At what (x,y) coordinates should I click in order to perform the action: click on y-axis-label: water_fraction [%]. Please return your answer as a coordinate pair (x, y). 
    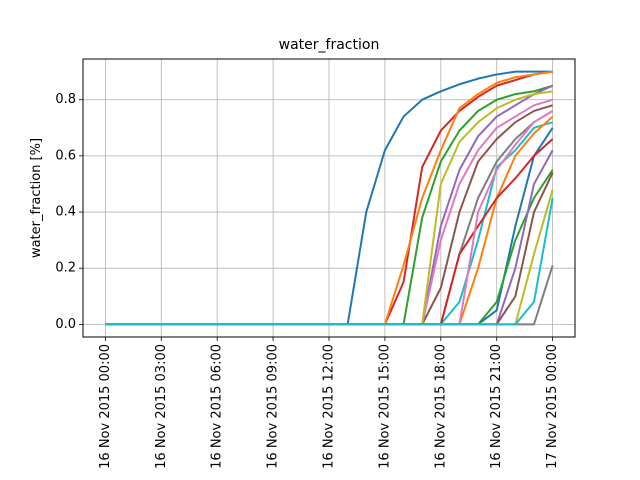
    Looking at the image, I should click on (36, 198).